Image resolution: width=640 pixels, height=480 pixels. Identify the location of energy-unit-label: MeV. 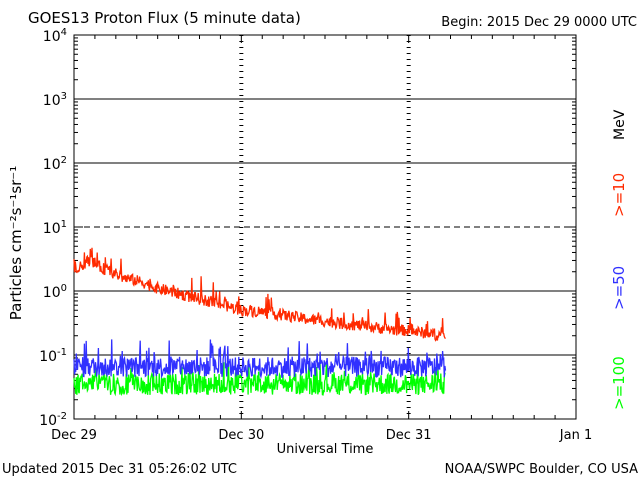
(620, 124).